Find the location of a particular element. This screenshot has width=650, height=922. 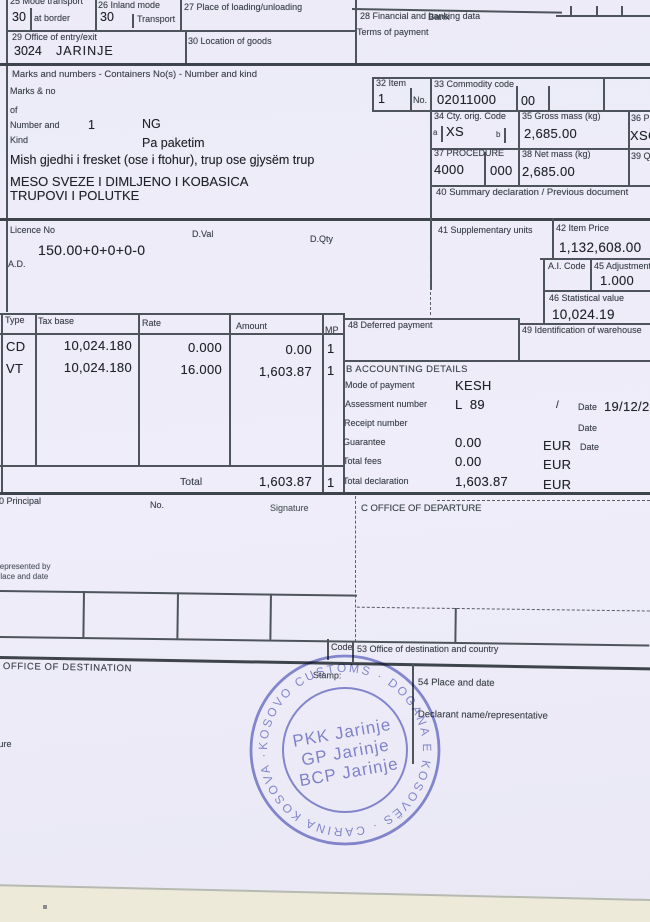

box38-label: 38 Net mass (kg) is located at coordinates (556, 154).